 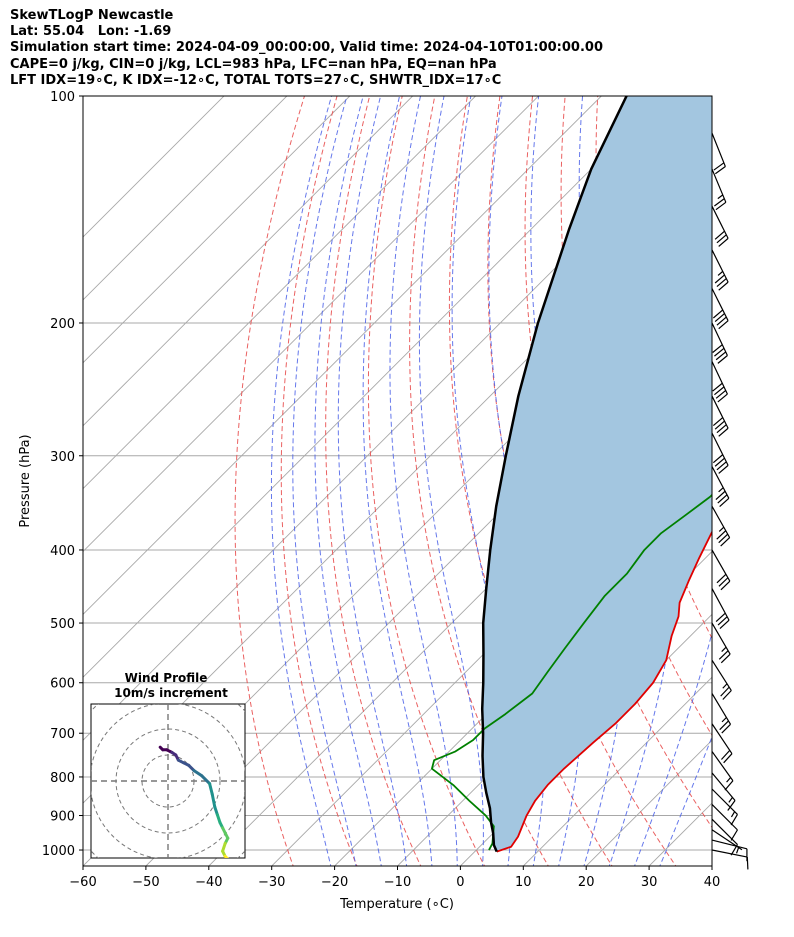 I want to click on x-tick-label: 0, so click(x=460, y=882).